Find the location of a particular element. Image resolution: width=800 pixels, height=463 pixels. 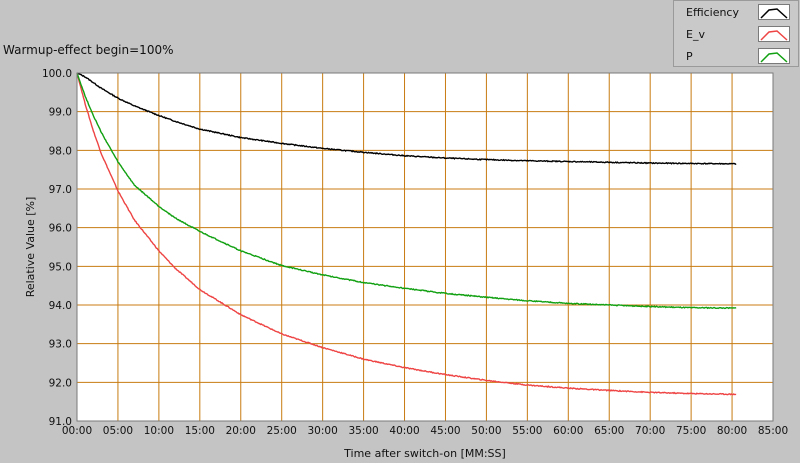

y-tick-label: 99.0 is located at coordinates (60, 113).